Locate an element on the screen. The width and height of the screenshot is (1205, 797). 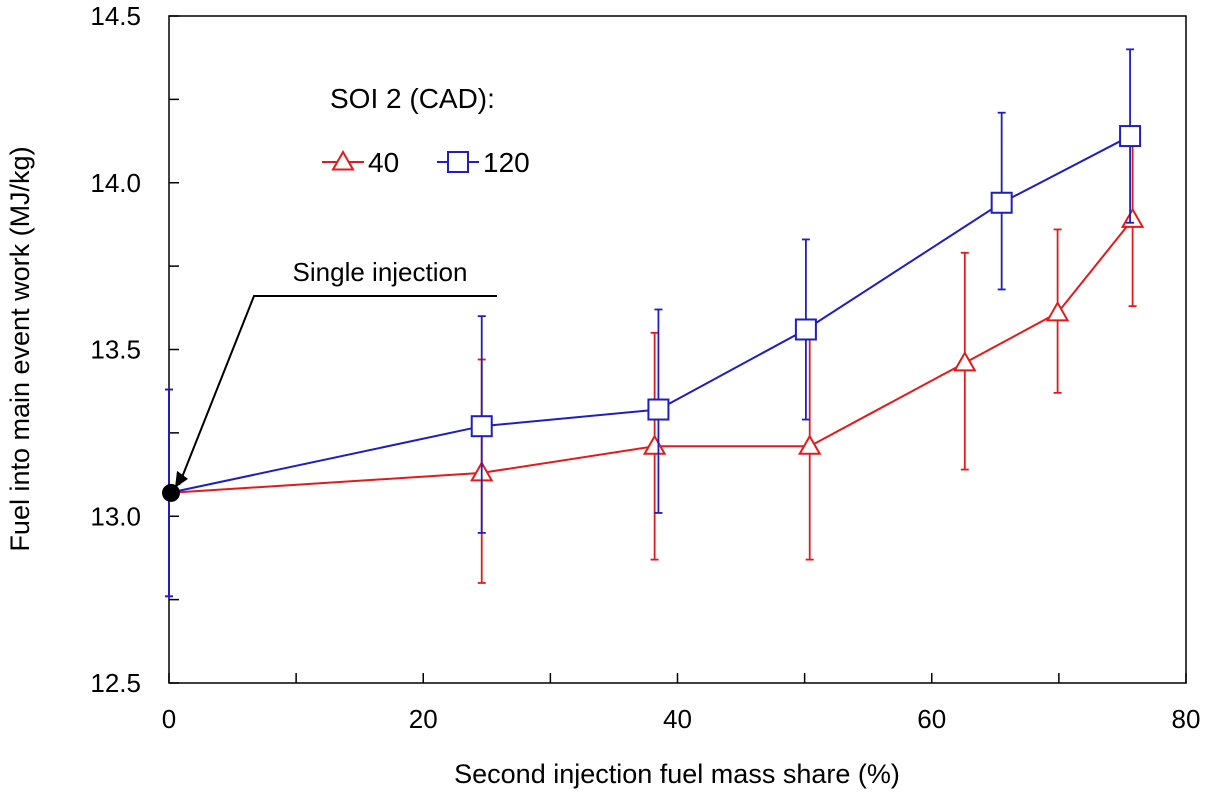
legend-items: 40 120 is located at coordinates (426, 162).